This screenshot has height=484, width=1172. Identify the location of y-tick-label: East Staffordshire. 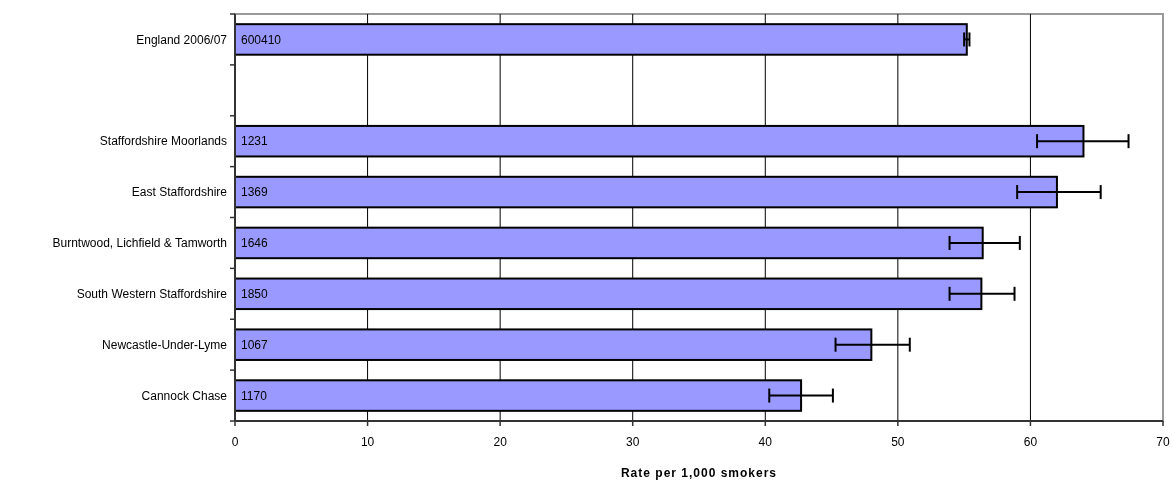
(179, 192).